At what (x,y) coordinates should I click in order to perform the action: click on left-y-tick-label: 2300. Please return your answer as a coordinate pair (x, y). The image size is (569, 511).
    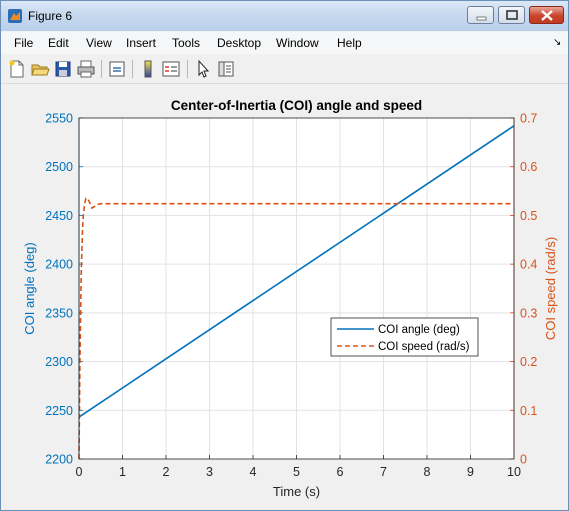
    Looking at the image, I should click on (59, 362).